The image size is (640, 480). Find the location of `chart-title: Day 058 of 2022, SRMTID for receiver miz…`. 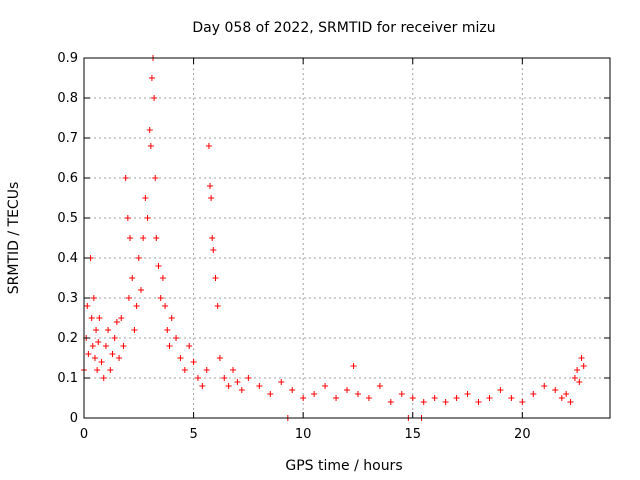

chart-title: Day 058 of 2022, SRMTID for receiver miz… is located at coordinates (343, 28).